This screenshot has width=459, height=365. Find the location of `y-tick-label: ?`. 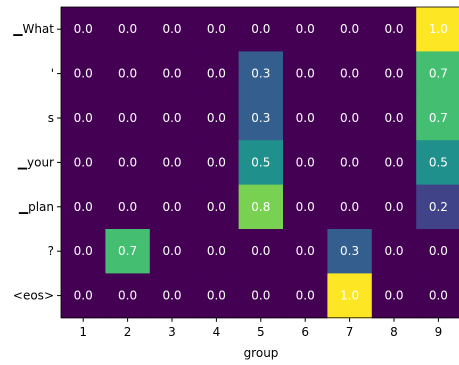

y-tick-label: ? is located at coordinates (51, 251).